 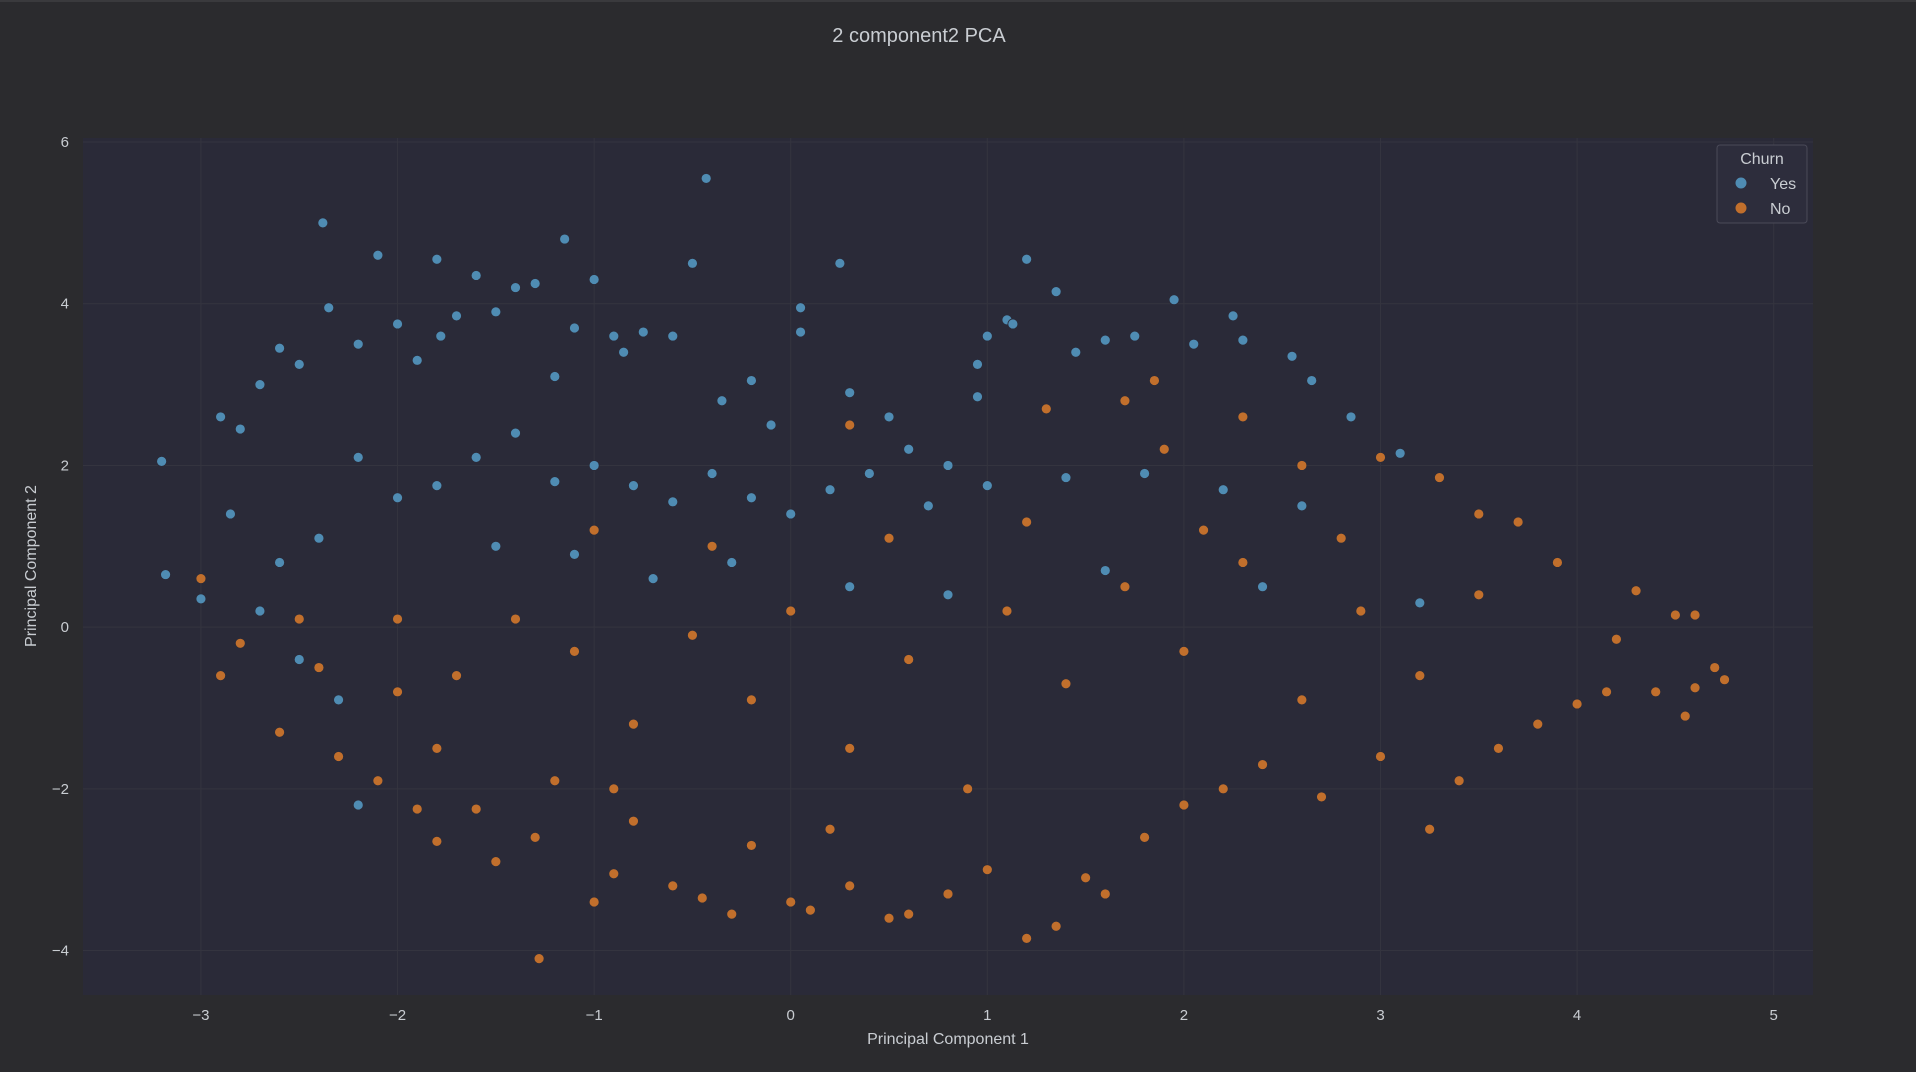 I want to click on y-tick-label: 0, so click(x=65, y=627).